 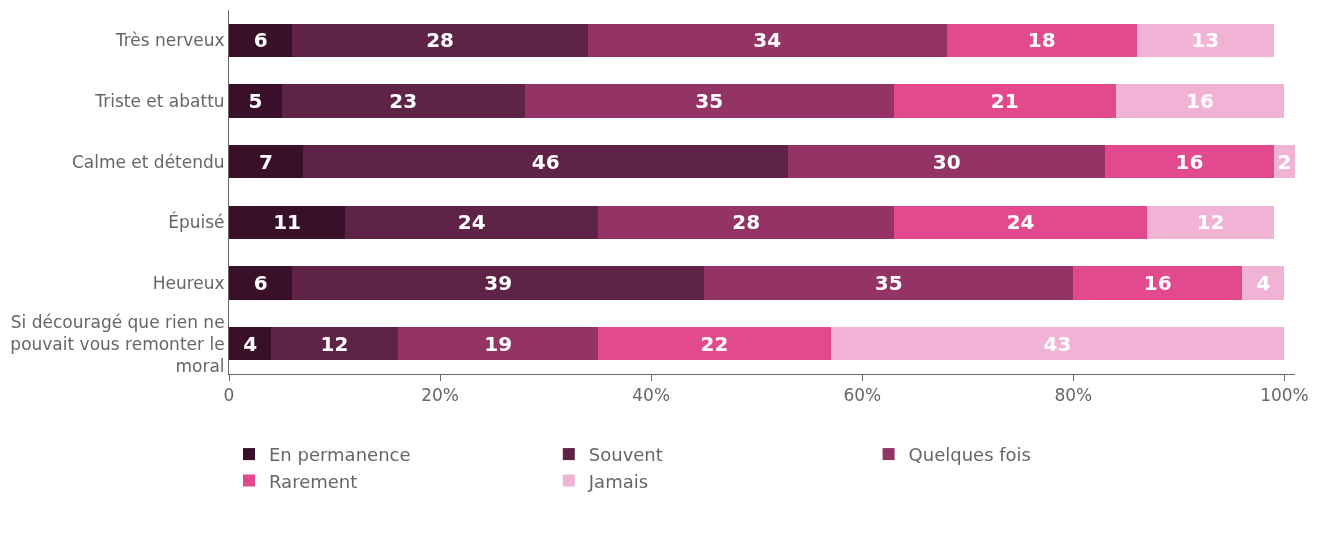 I want to click on data-label: 22, so click(x=714, y=343).